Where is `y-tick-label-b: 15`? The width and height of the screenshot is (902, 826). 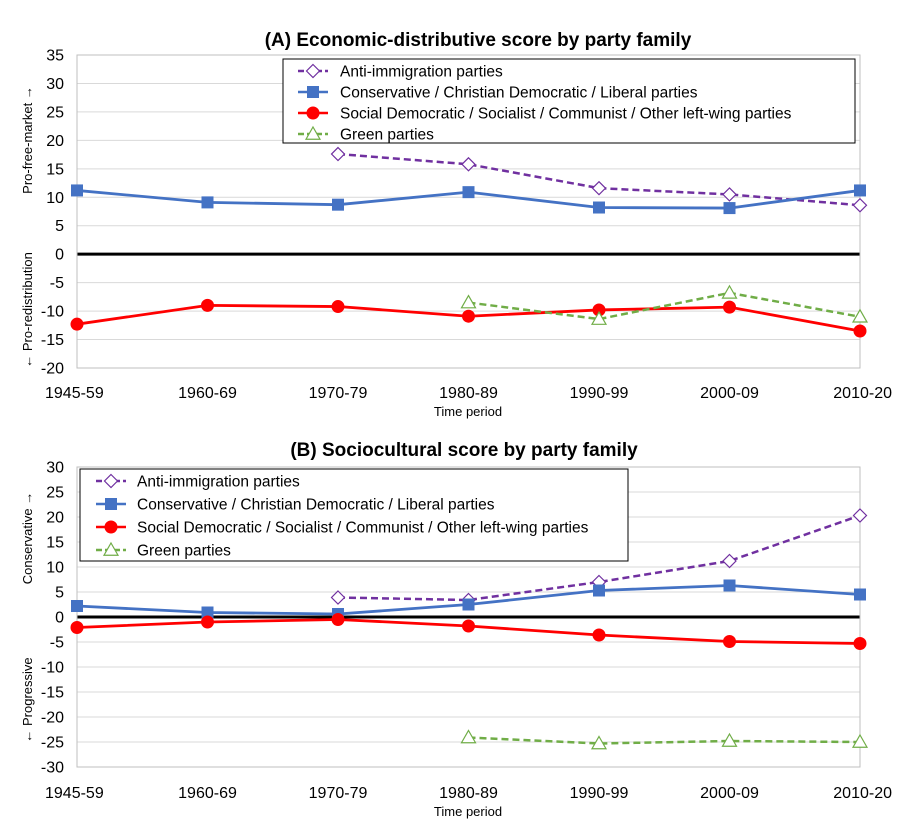
y-tick-label-b: 15 is located at coordinates (55, 543).